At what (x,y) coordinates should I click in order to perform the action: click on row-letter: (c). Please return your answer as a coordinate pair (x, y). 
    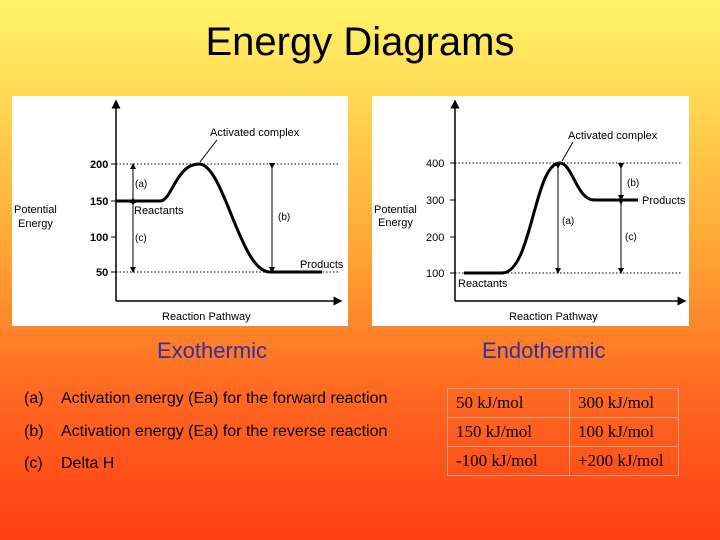
    Looking at the image, I should click on (33, 463).